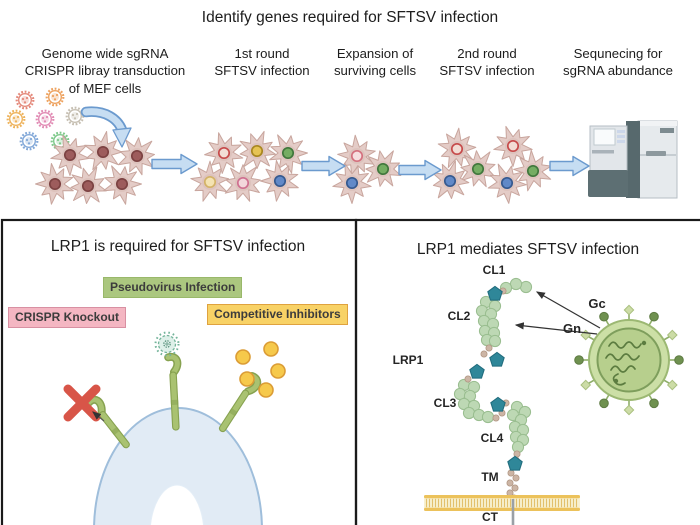  I want to click on cell-group-mef-cells-transduced, so click(95, 168).